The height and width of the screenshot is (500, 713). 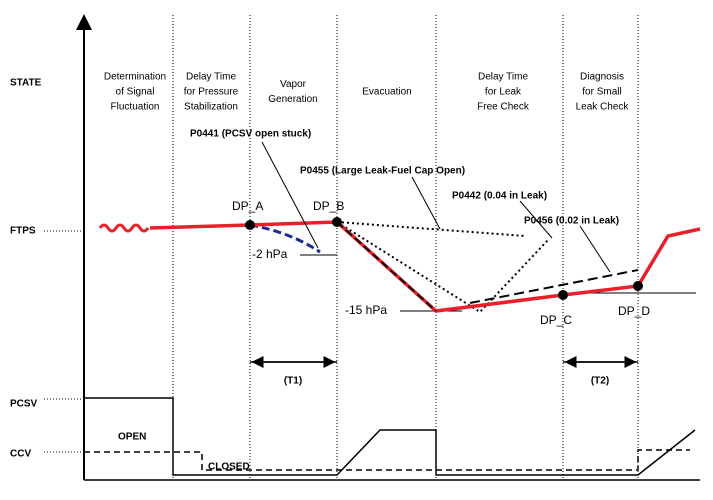 I want to click on phase-header: Leak Check, so click(x=603, y=107).